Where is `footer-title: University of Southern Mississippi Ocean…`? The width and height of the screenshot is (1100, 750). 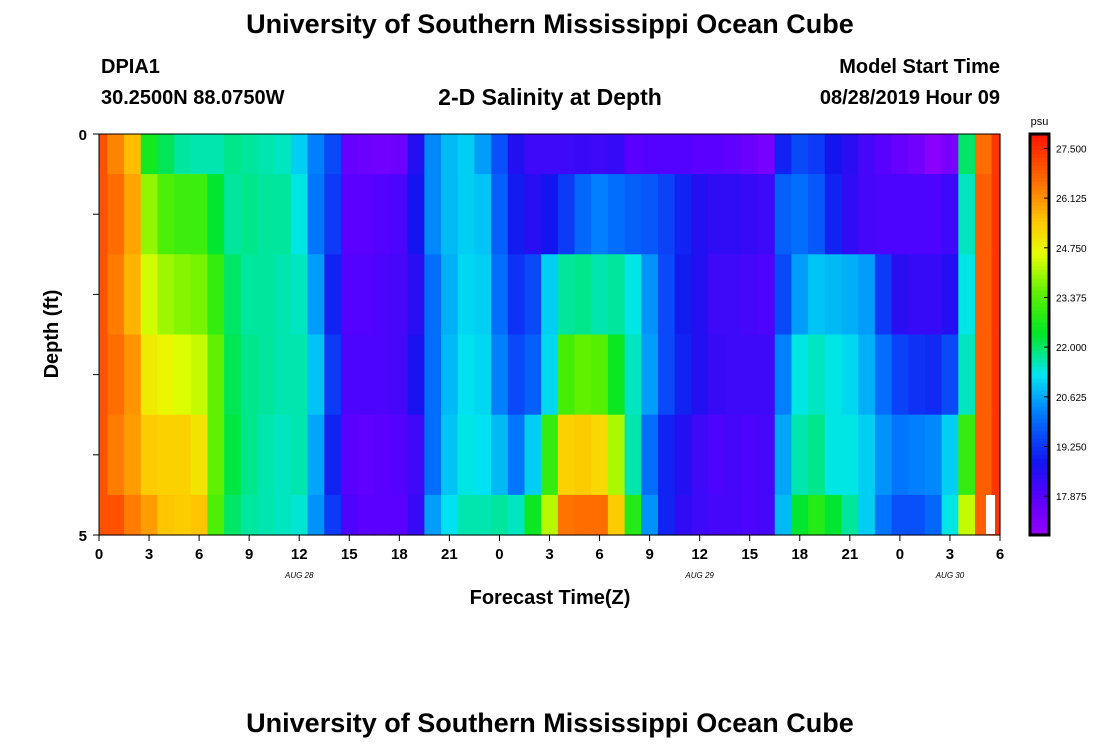
footer-title: University of Southern Mississippi Ocean… is located at coordinates (550, 723).